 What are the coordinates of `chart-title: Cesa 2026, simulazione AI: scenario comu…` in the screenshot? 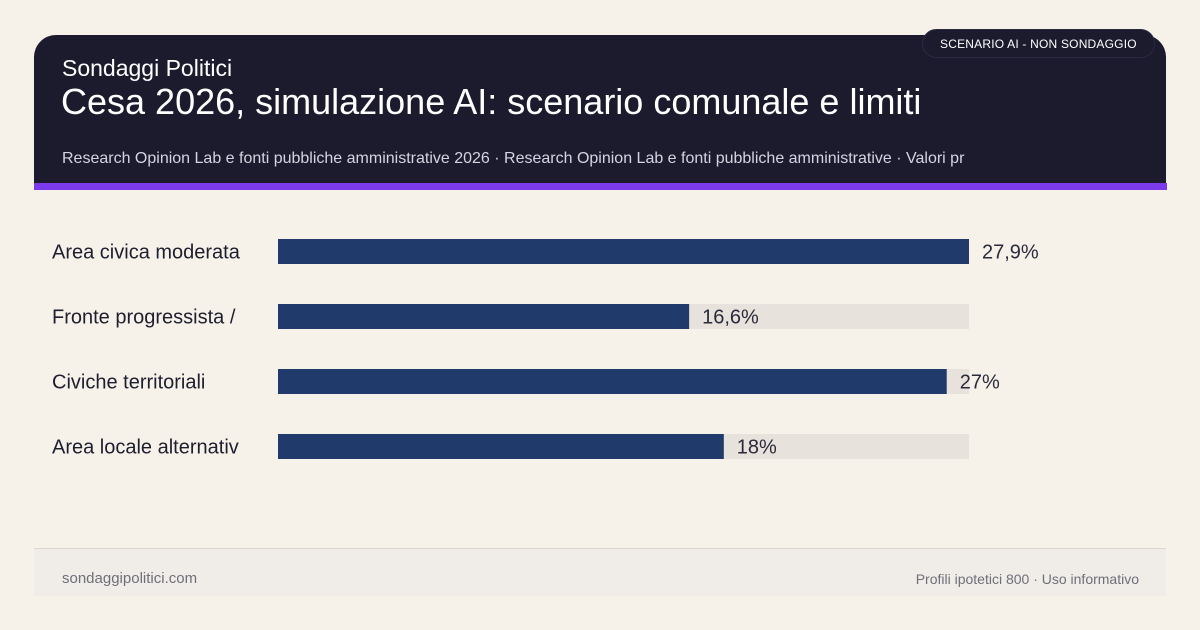 It's located at (491, 101).